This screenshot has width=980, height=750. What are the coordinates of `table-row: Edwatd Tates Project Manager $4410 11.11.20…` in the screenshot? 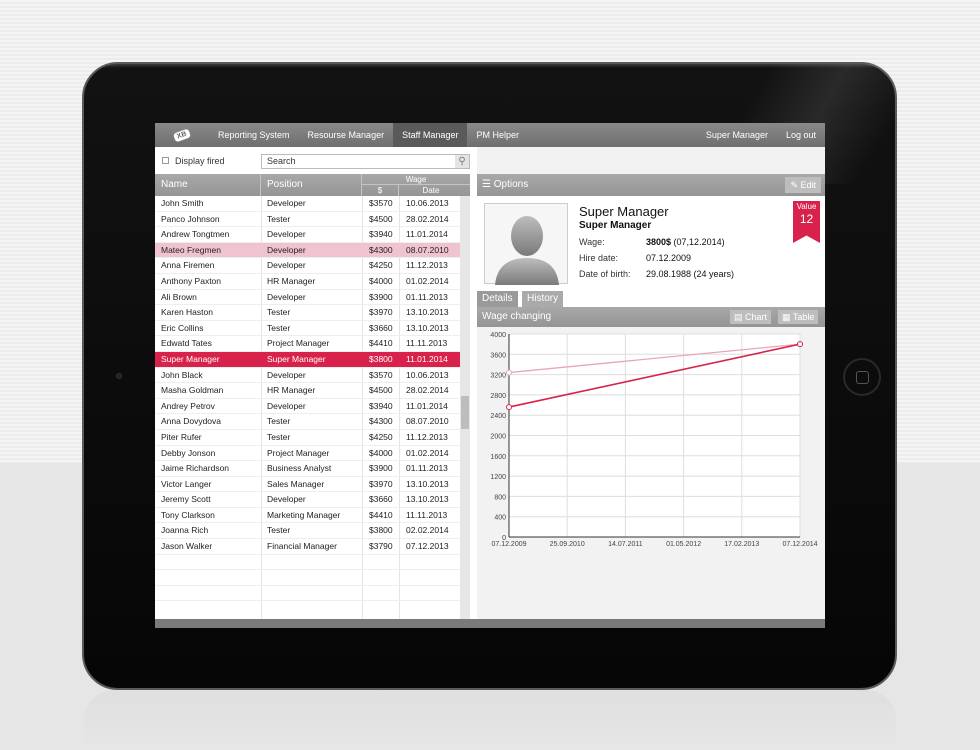 It's located at (307, 344).